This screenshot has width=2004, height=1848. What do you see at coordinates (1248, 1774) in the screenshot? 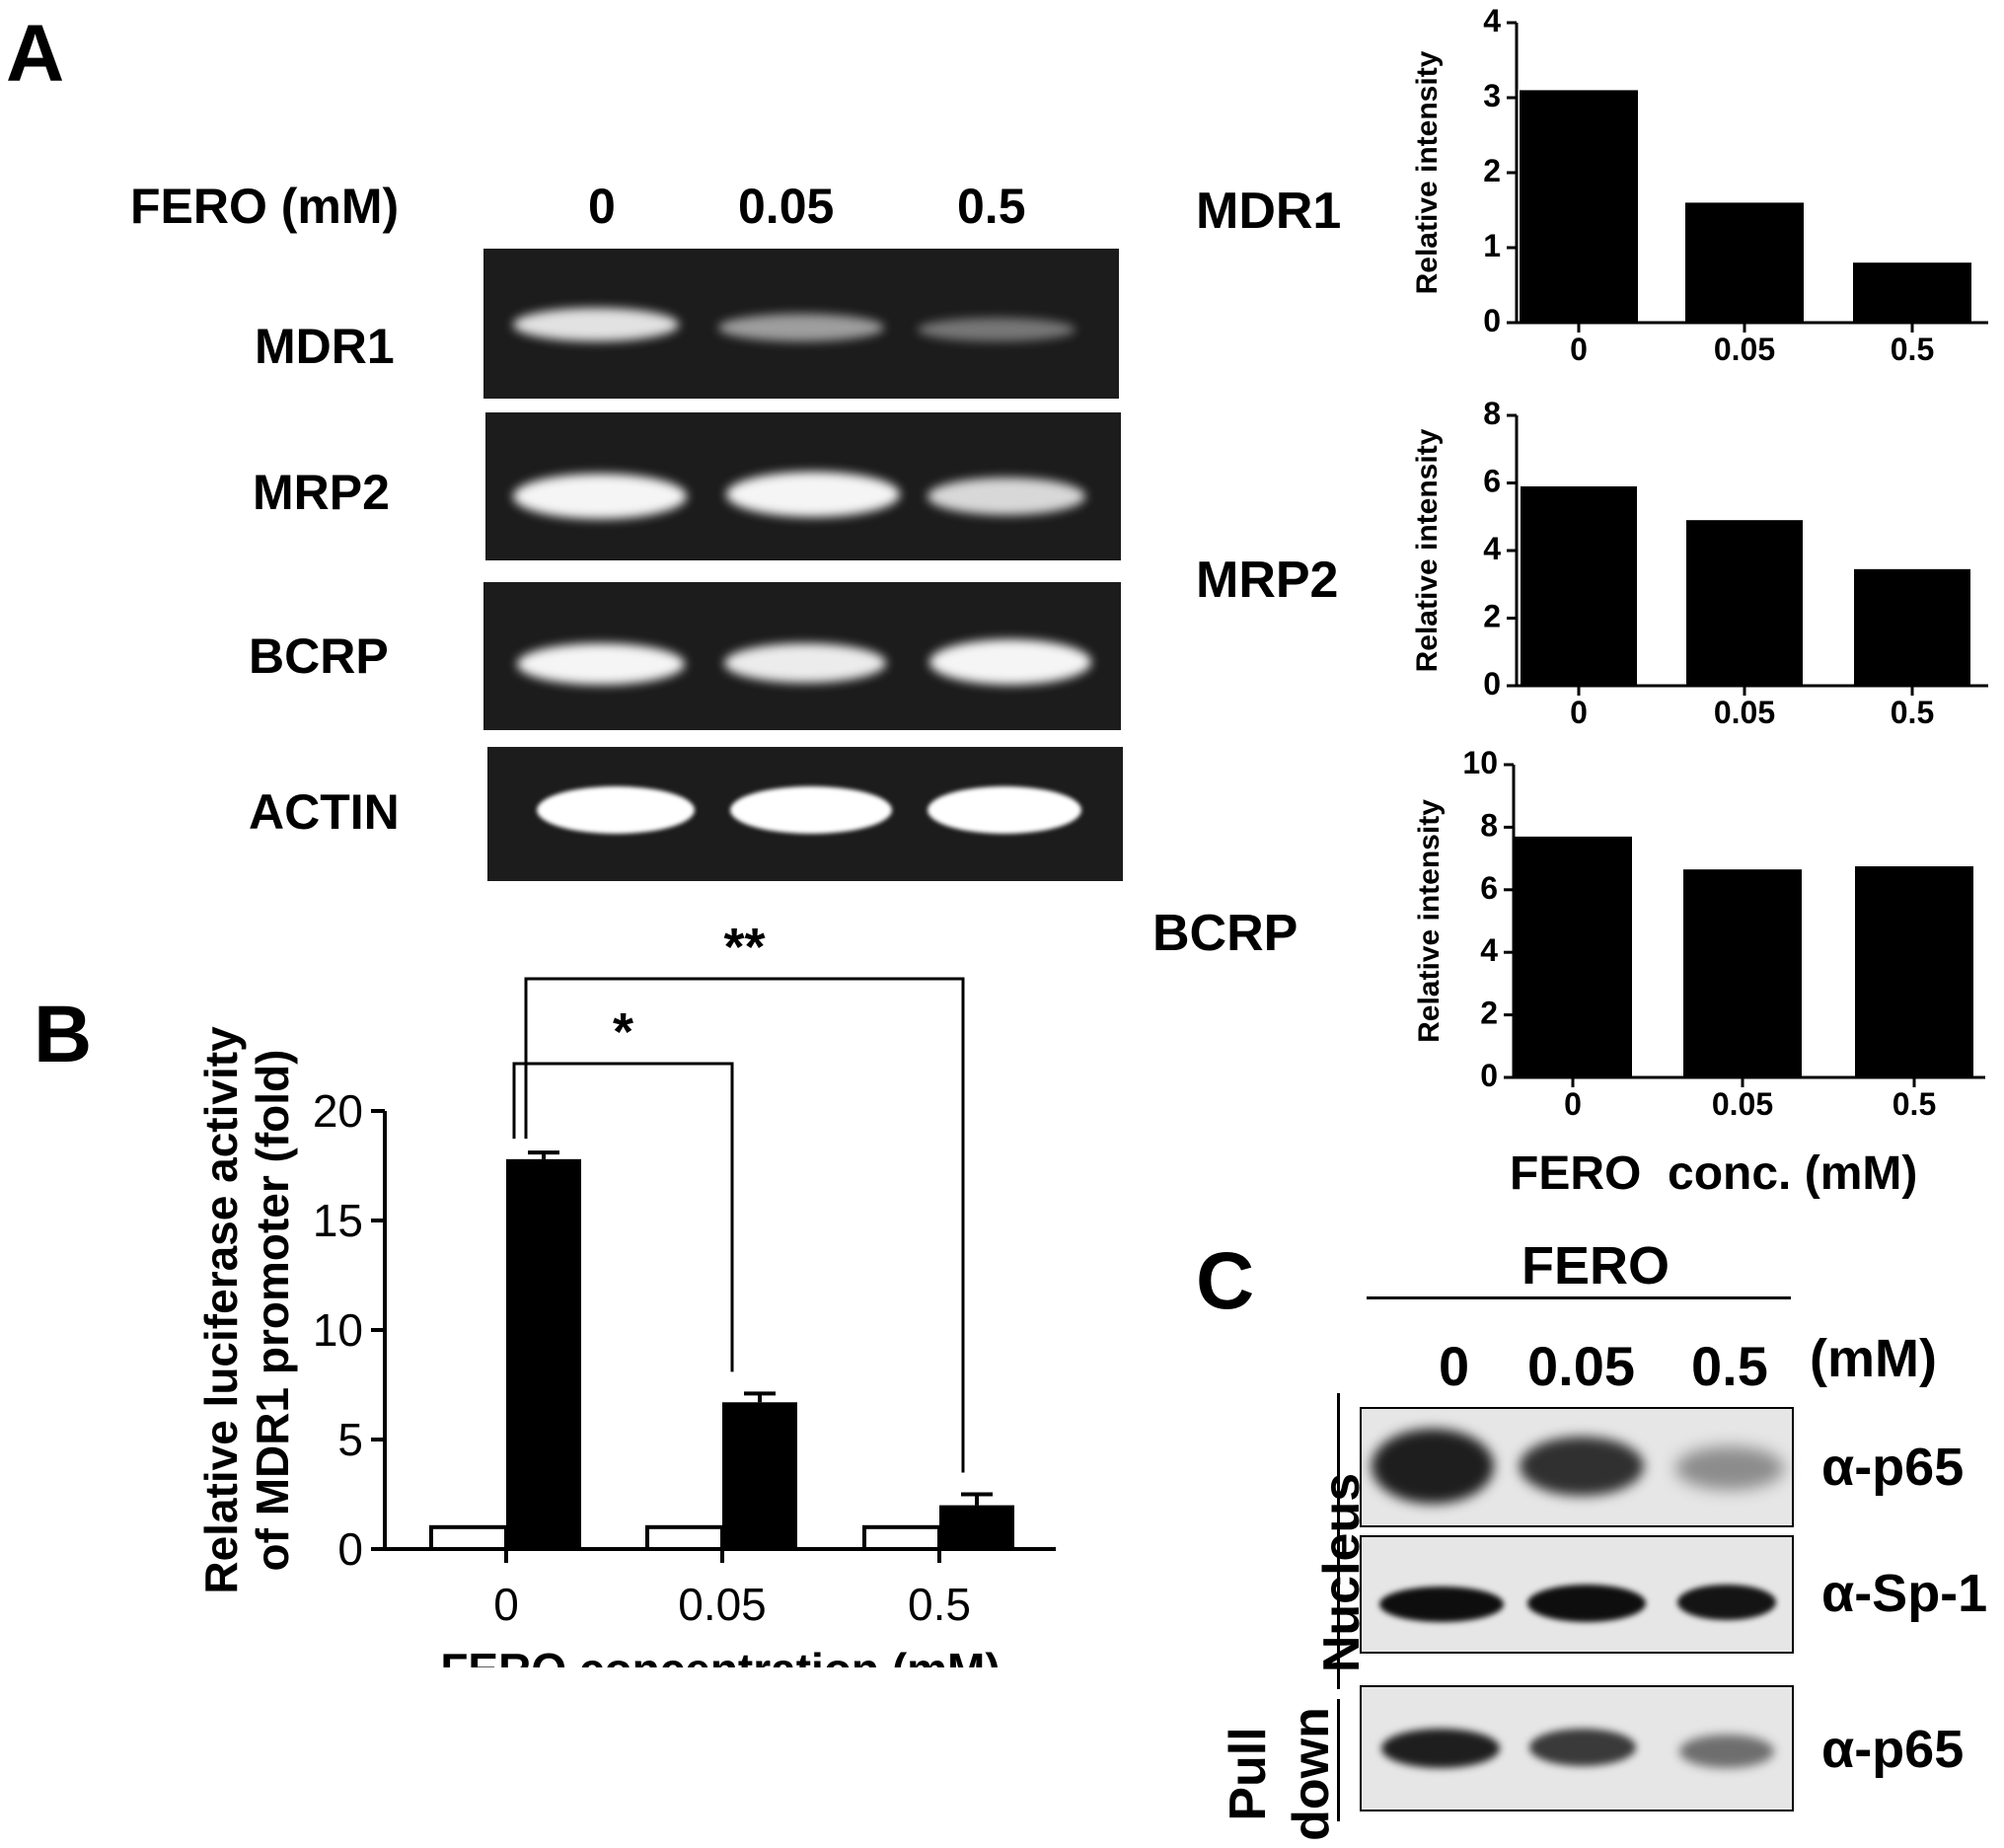
I see `group-label-pull: Pull` at bounding box center [1248, 1774].